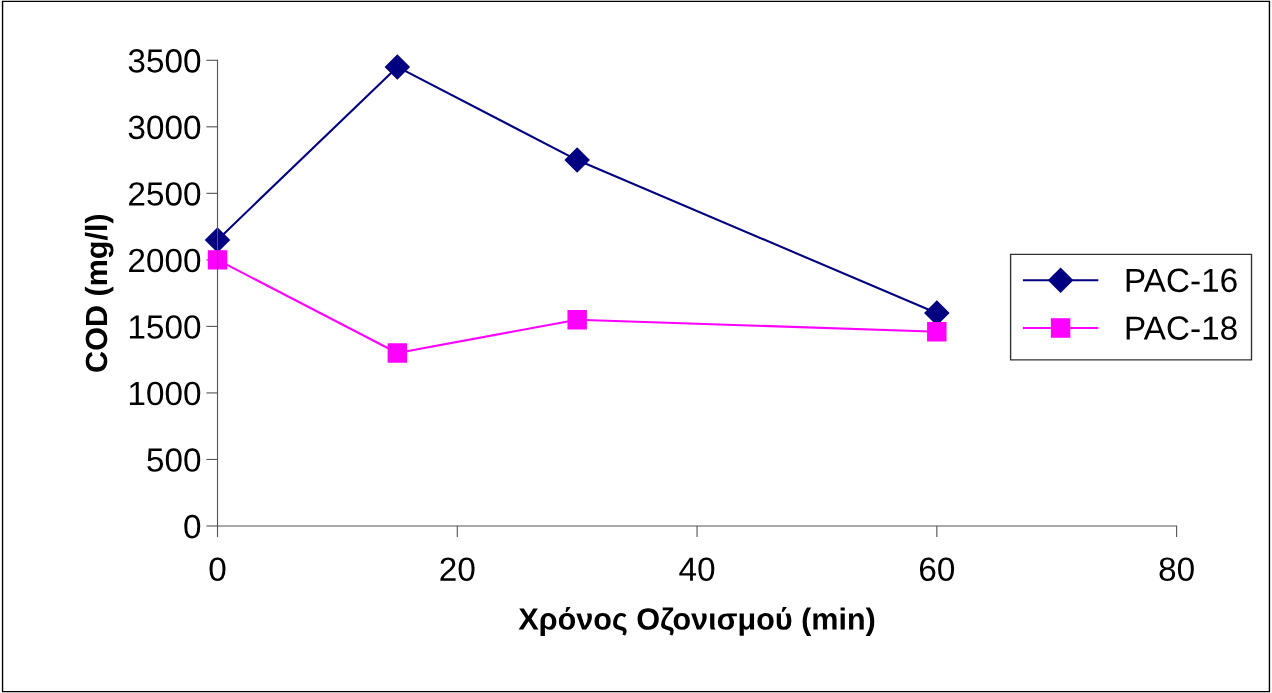 The height and width of the screenshot is (693, 1272). I want to click on x-axis-title: Χρόνος Οζονισμού (min), so click(696, 621).